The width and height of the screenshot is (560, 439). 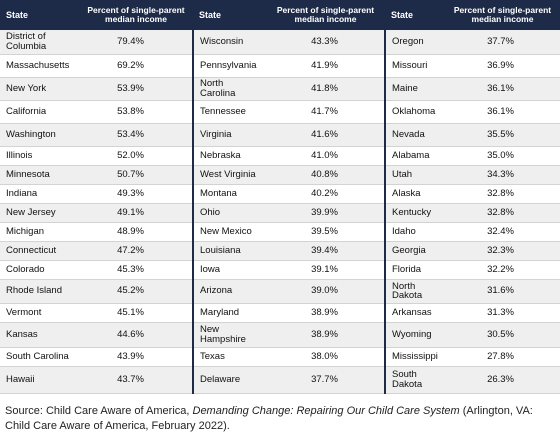 What do you see at coordinates (326, 89) in the screenshot?
I see `percent-value-cell: 41.8%` at bounding box center [326, 89].